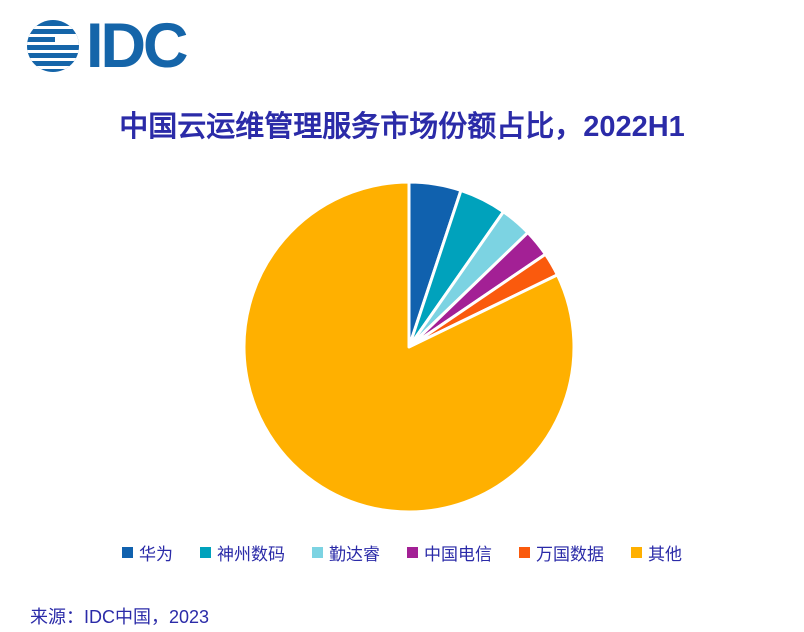 Image resolution: width=804 pixels, height=632 pixels. I want to click on idc-logo: IDC, so click(107, 46).